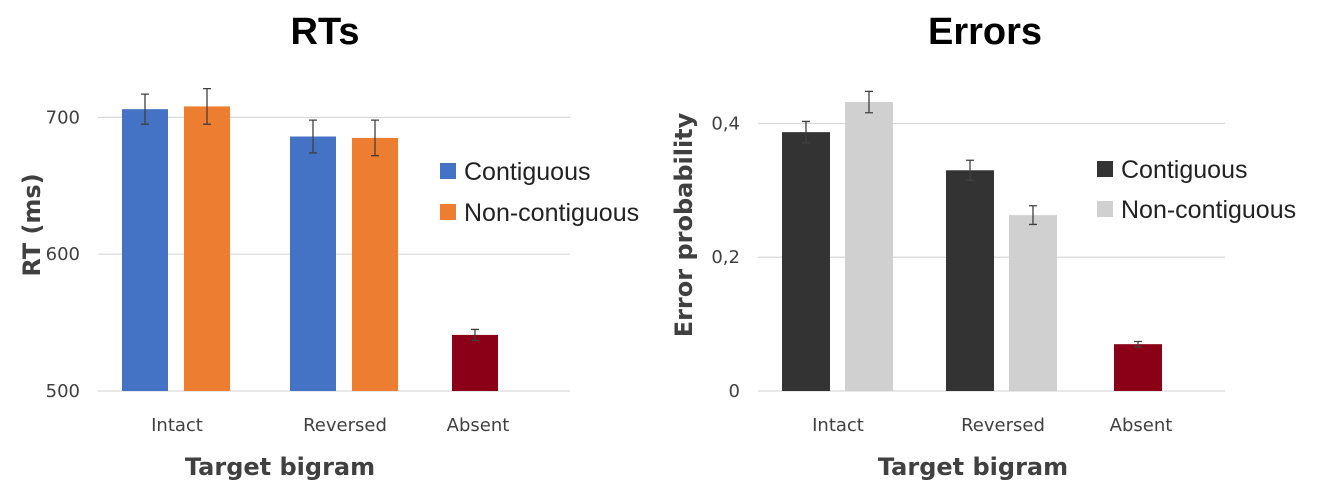  I want to click on rt-error-bars, so click(310, 214).